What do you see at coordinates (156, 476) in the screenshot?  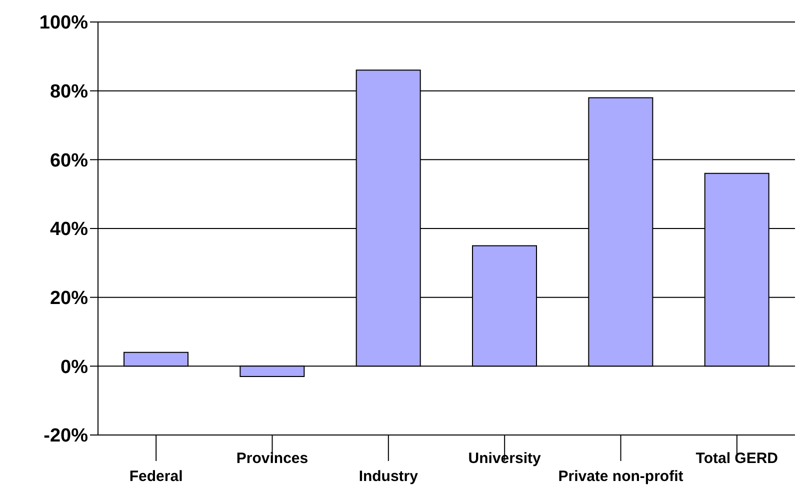 I see `x-tick-label: Federal` at bounding box center [156, 476].